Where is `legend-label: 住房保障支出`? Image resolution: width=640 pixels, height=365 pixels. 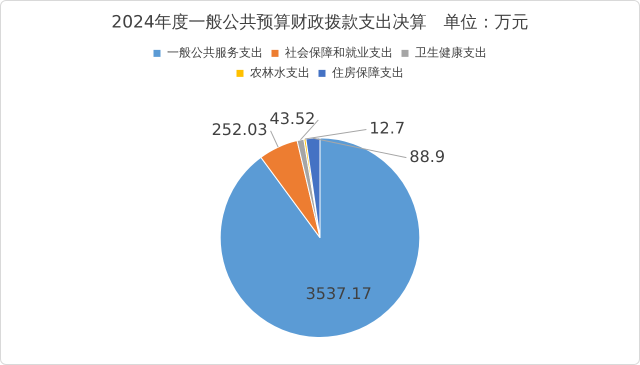
legend-label: 住房保障支出 is located at coordinates (367, 73).